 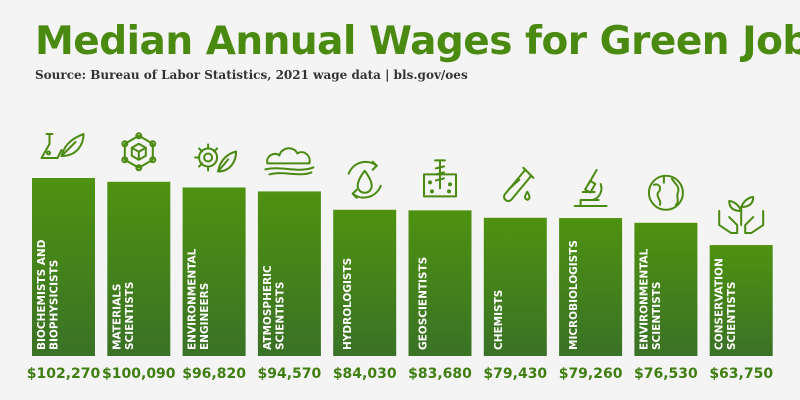 What do you see at coordinates (290, 374) in the screenshot?
I see `bar-value-label: $94,570` at bounding box center [290, 374].